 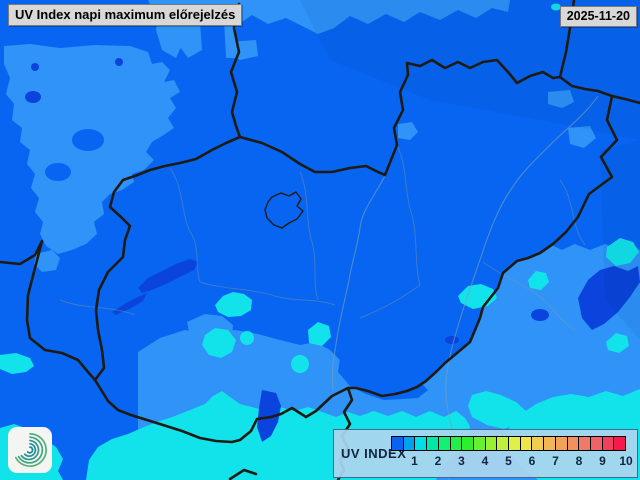 I want to click on budapest-boundary, so click(x=284, y=210).